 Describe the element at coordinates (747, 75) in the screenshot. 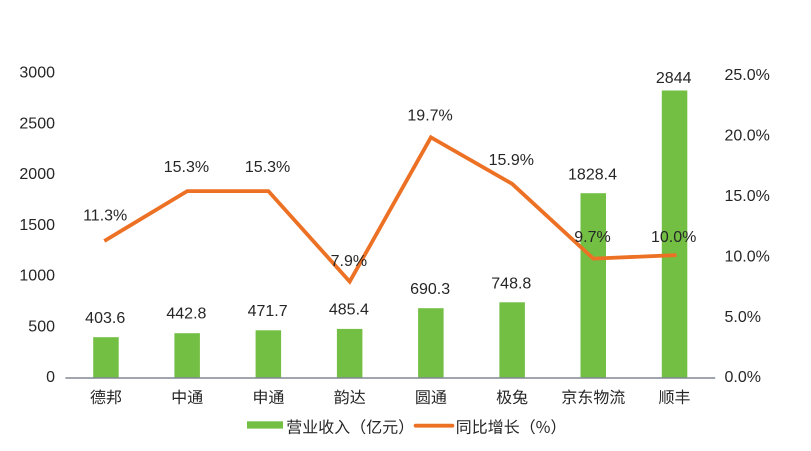

I see `svg-text: 25.0%` at that location.